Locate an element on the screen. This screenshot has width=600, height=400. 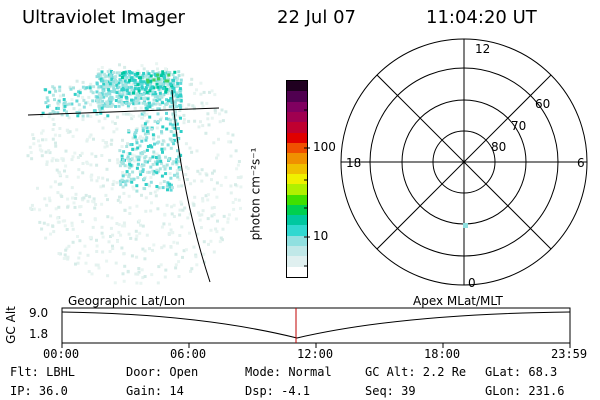
lat-label-60: 60 is located at coordinates (543, 104).